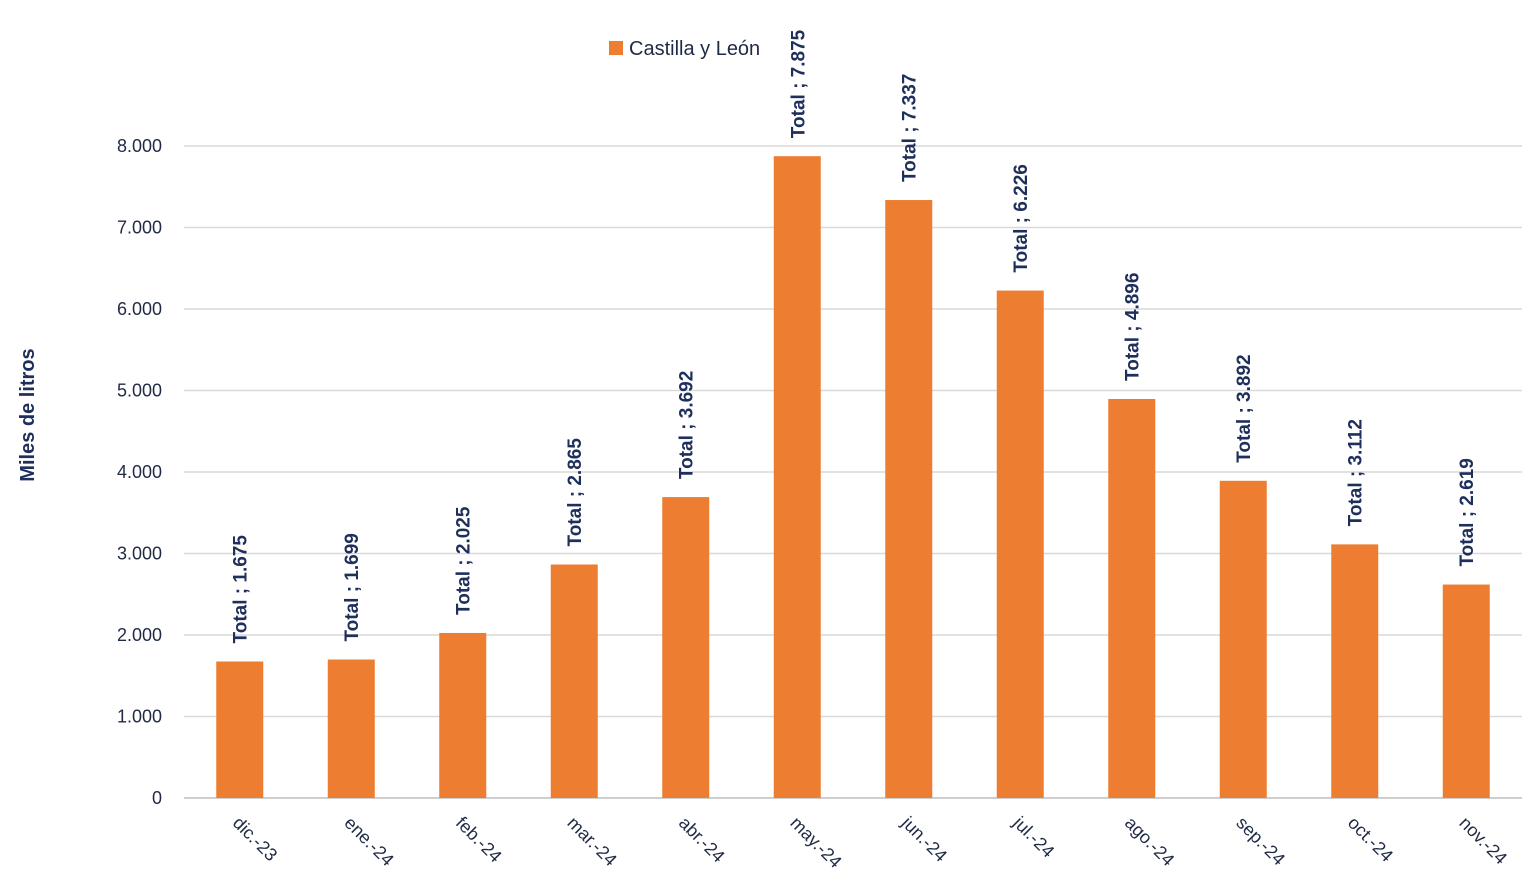 The width and height of the screenshot is (1533, 881). I want to click on x-tick-label: ene.-24, so click(368, 841).